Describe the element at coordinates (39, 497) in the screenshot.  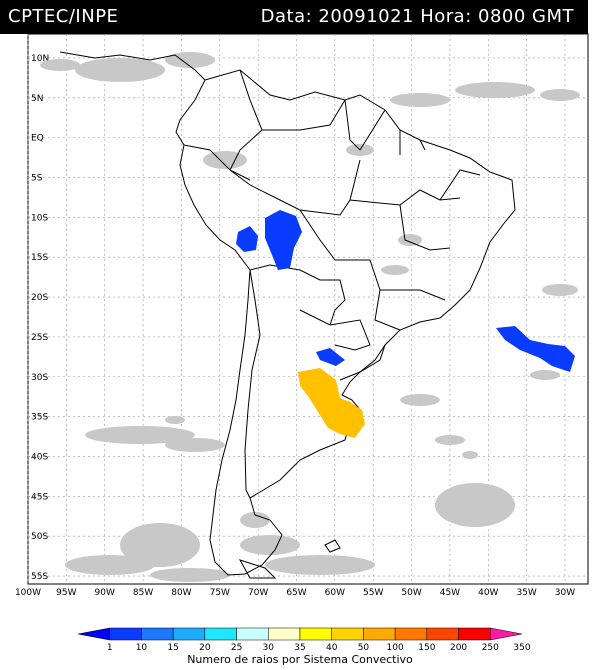
I see `lat-tick-label: 45S` at that location.